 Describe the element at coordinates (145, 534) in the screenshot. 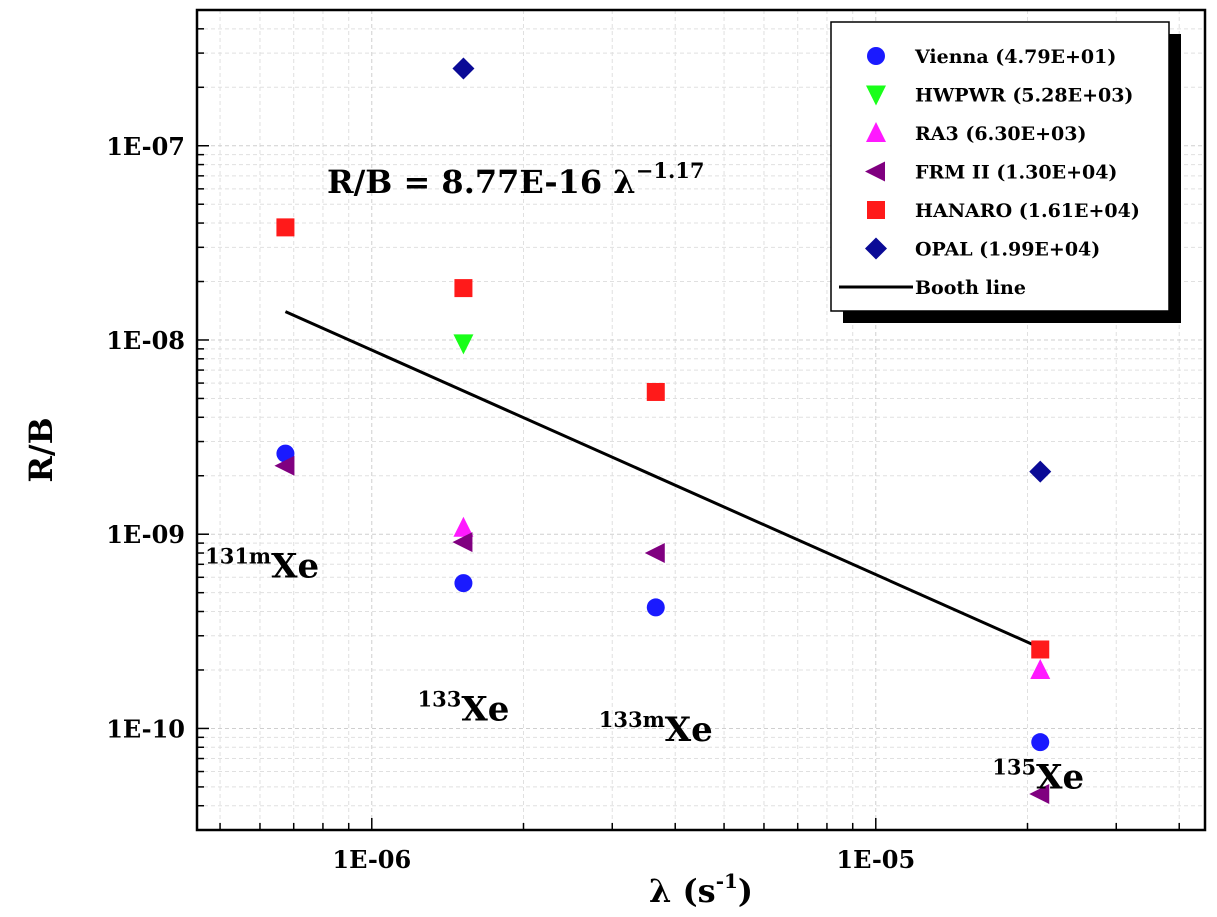

I see `y-tick-label: 1E-09` at that location.